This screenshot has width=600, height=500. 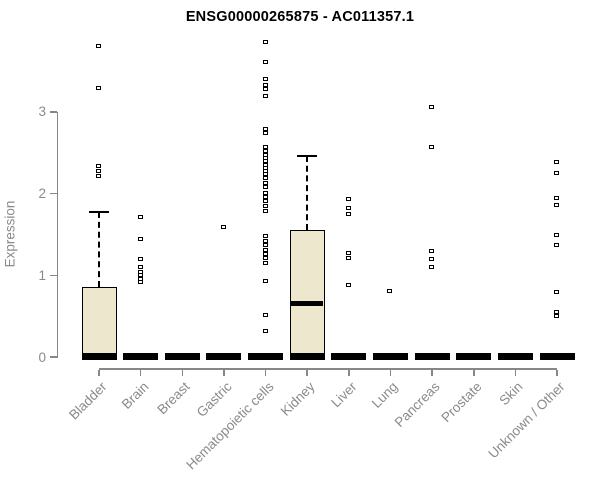 What do you see at coordinates (328, 369) in the screenshot?
I see `x-axis-line` at bounding box center [328, 369].